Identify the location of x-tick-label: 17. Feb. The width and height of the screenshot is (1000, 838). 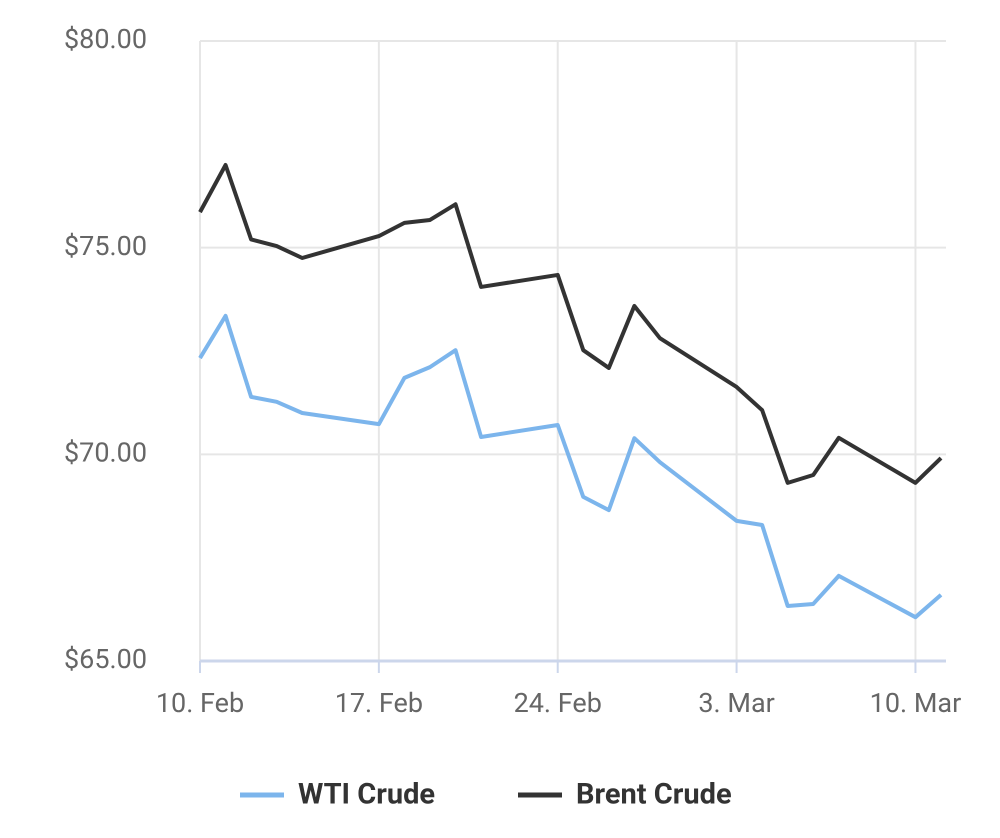
(379, 703).